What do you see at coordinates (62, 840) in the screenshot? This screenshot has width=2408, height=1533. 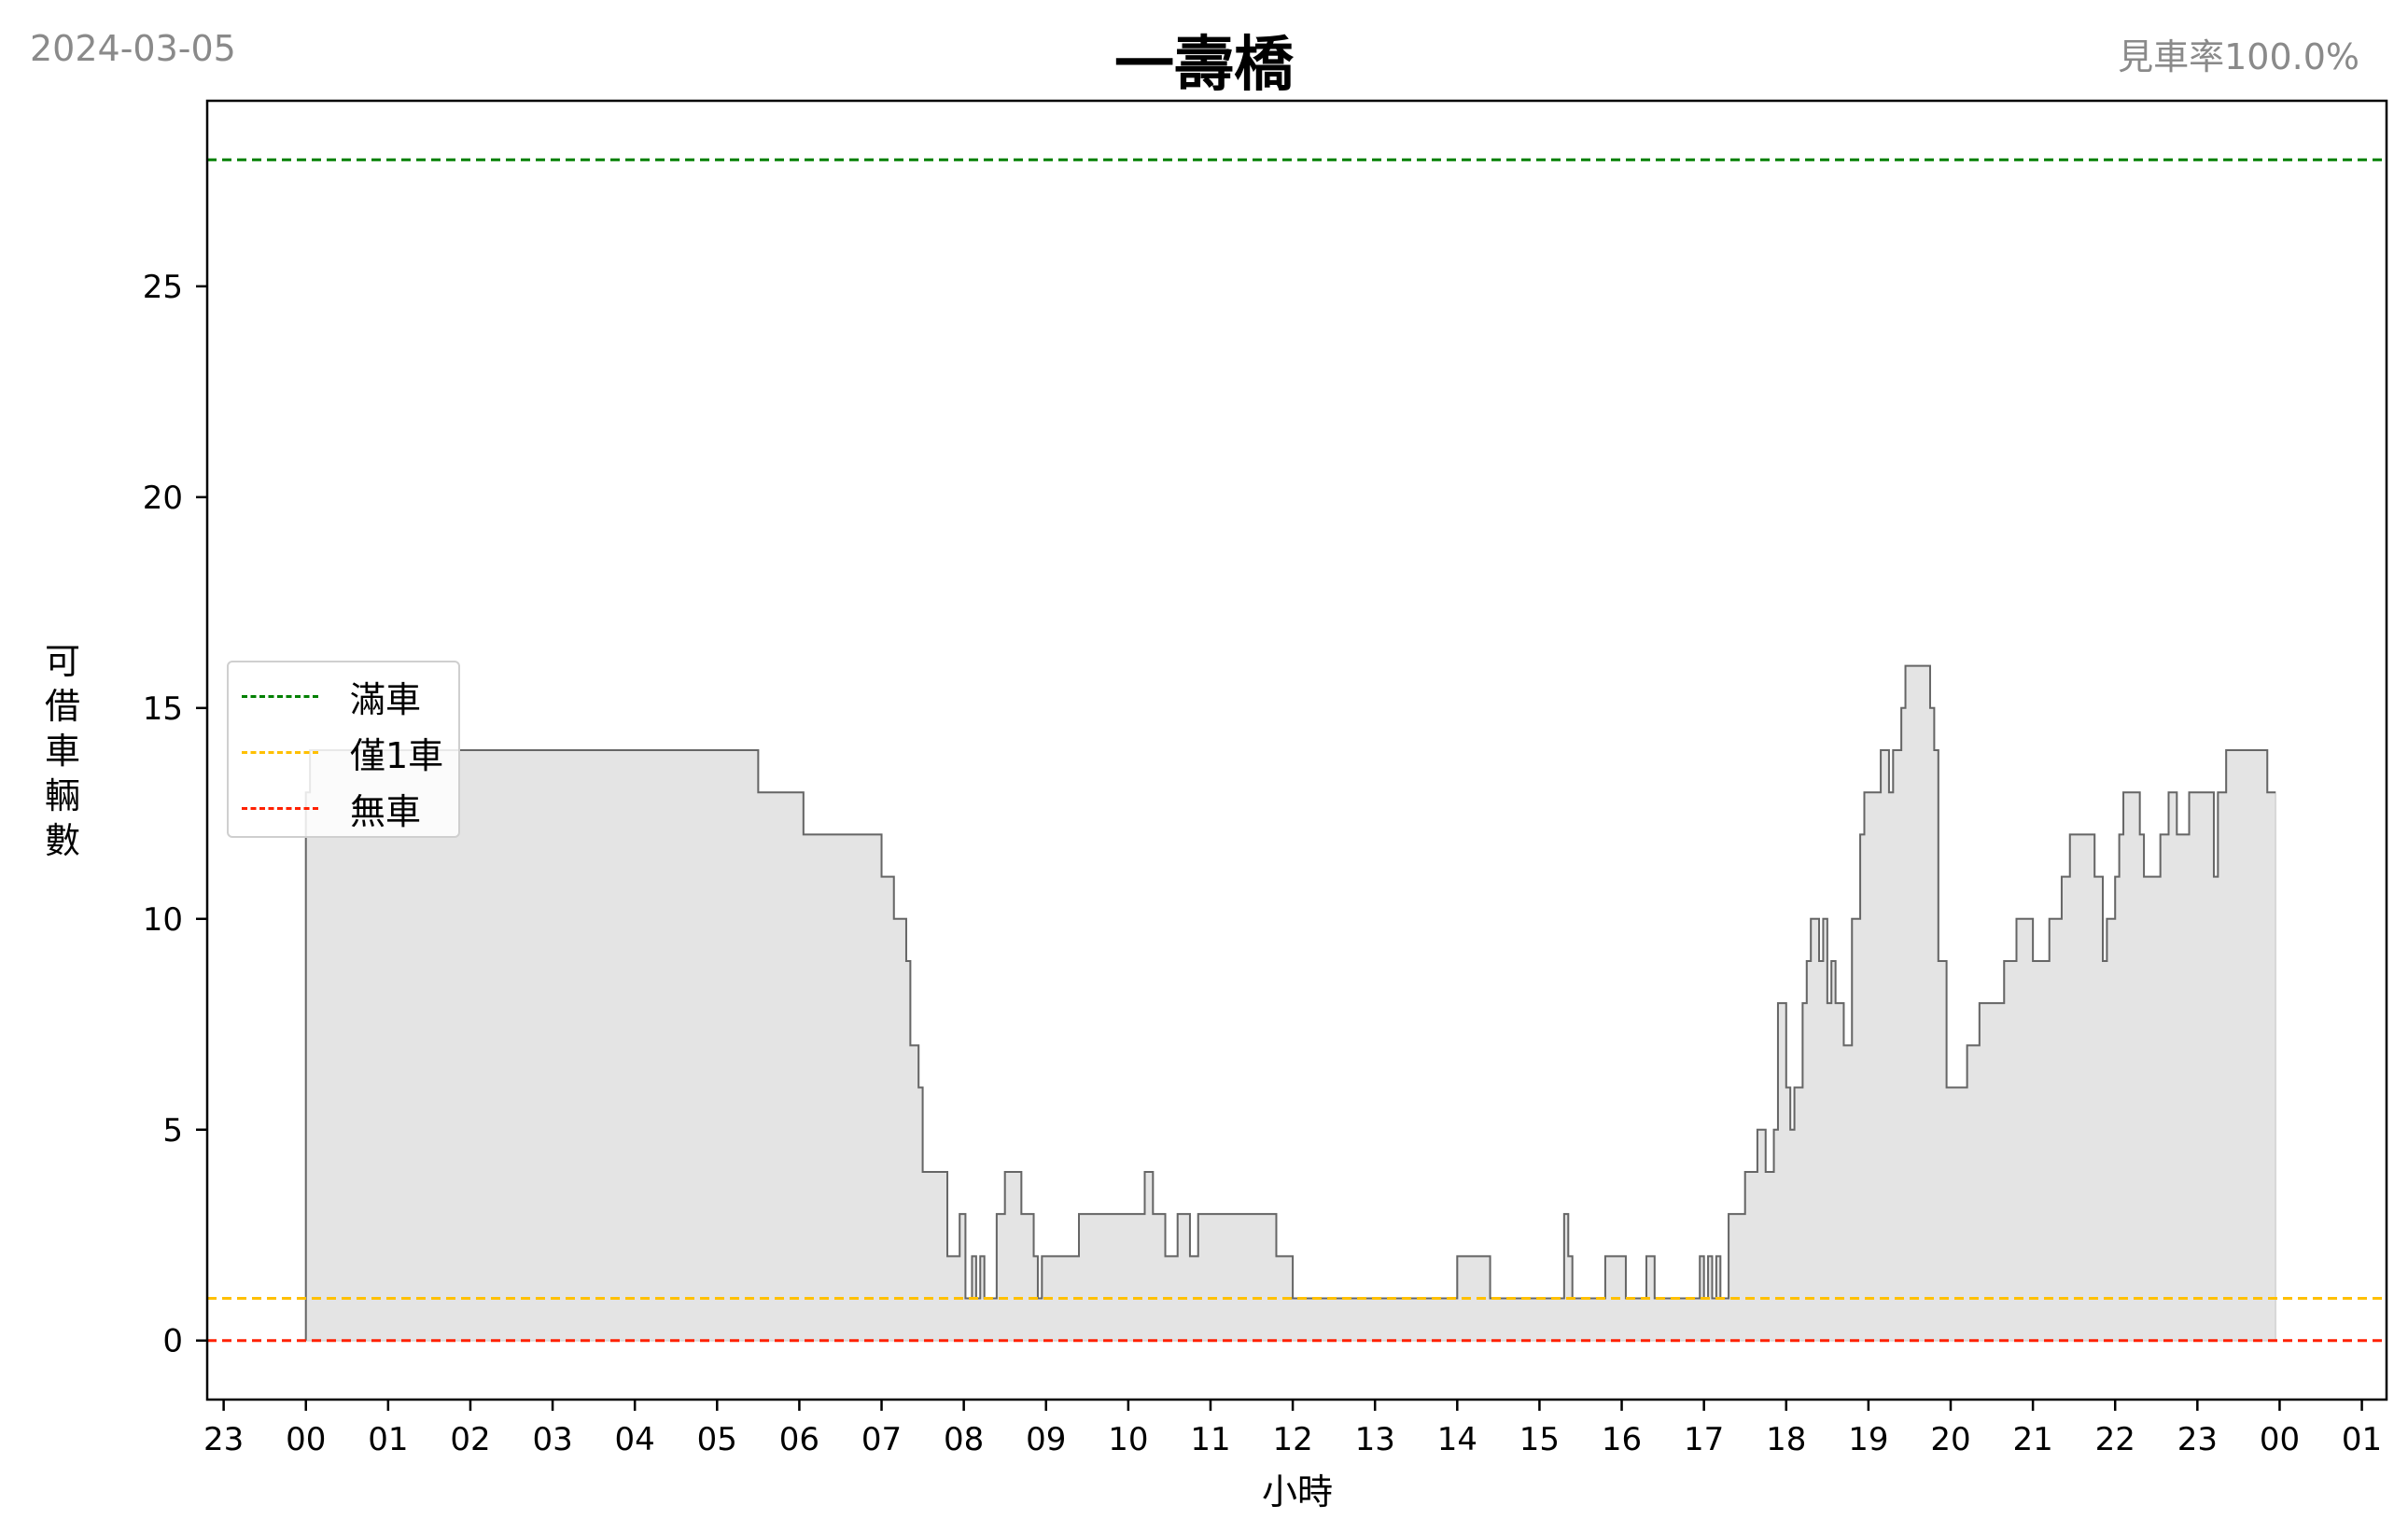 I see `y-axis-label-char: 數` at bounding box center [62, 840].